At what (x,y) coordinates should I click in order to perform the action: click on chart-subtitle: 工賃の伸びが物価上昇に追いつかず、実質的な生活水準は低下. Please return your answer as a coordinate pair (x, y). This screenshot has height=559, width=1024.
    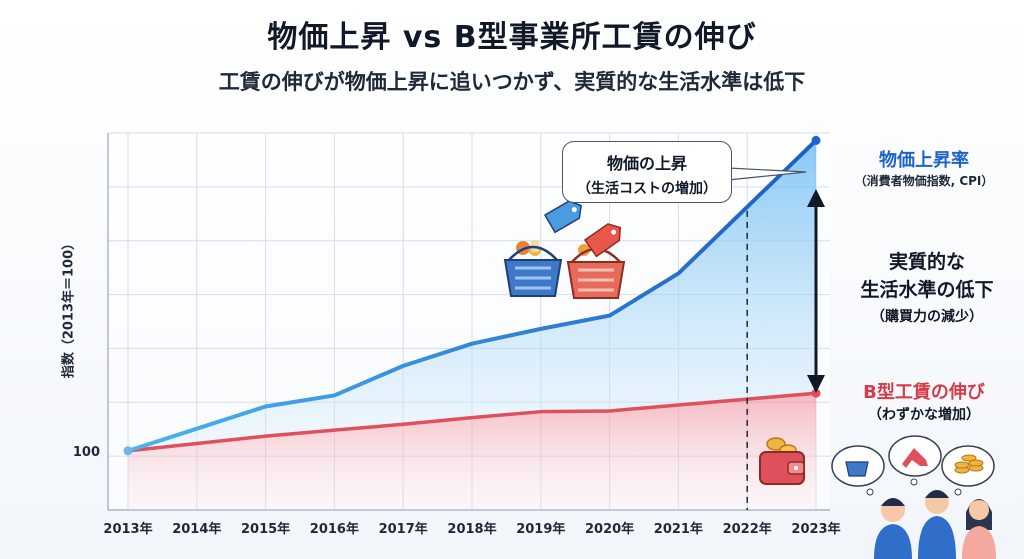
    Looking at the image, I should click on (512, 82).